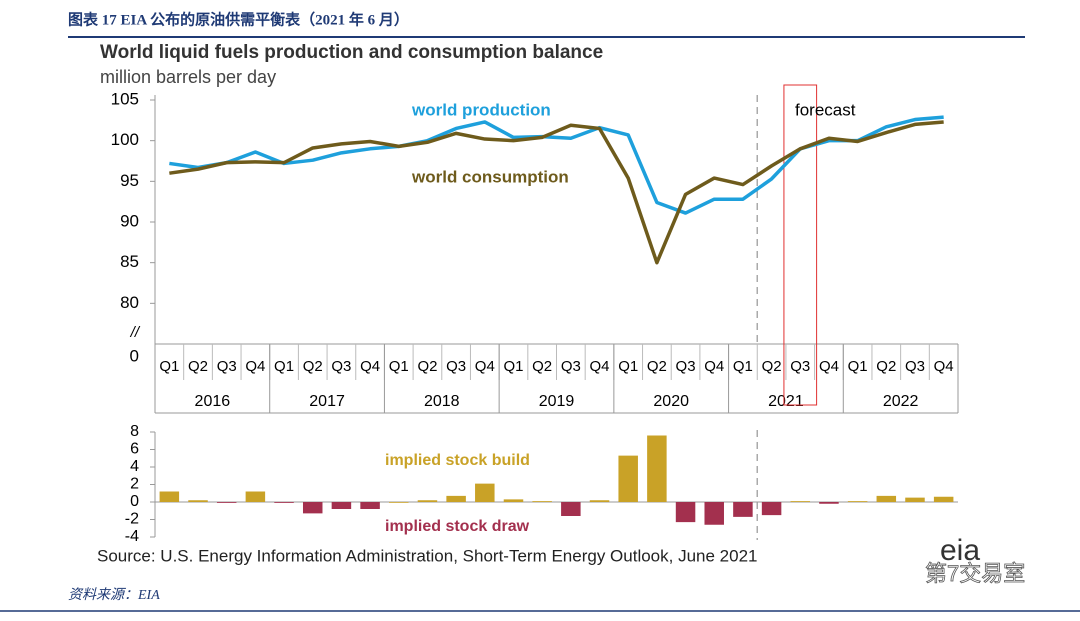 The image size is (1080, 621). I want to click on y-tick-label: 4, so click(134, 466).